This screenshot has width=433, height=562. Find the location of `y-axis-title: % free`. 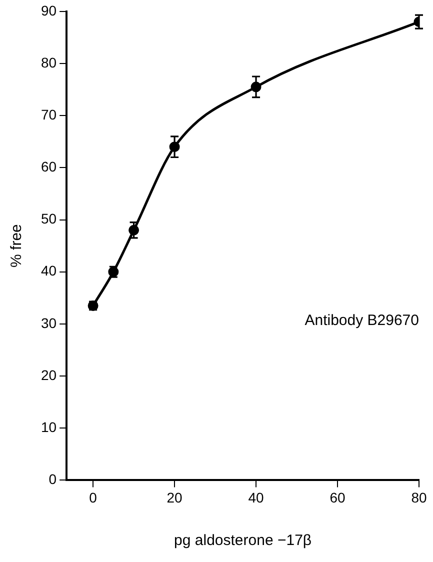

y-axis-title: % free is located at coordinates (17, 246).